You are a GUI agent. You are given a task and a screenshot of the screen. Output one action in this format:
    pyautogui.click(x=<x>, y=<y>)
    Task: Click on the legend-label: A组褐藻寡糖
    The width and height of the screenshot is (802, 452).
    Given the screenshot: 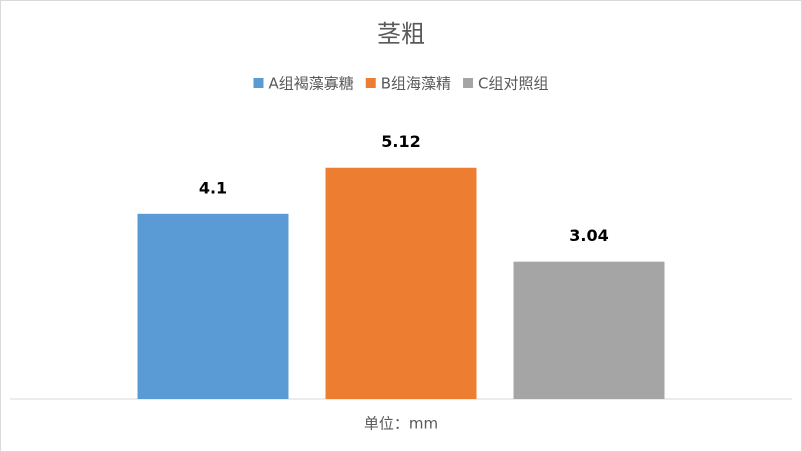 What is the action you would take?
    pyautogui.click(x=310, y=84)
    